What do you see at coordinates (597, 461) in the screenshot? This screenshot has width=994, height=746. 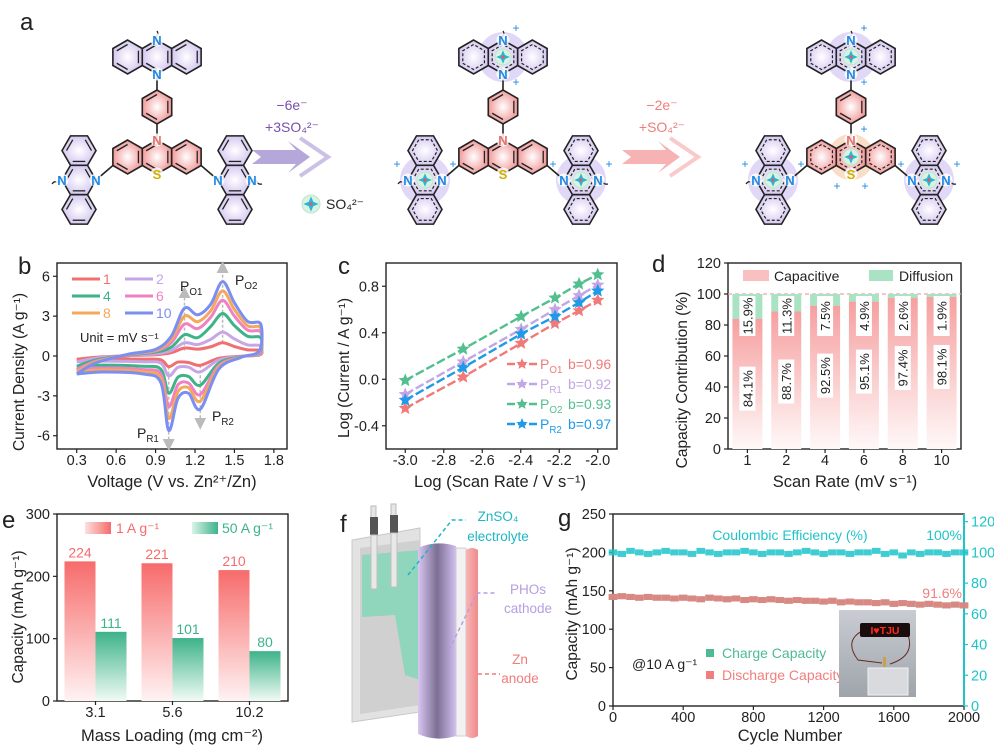 I see `x-tick-label: -2.0` at bounding box center [597, 461].